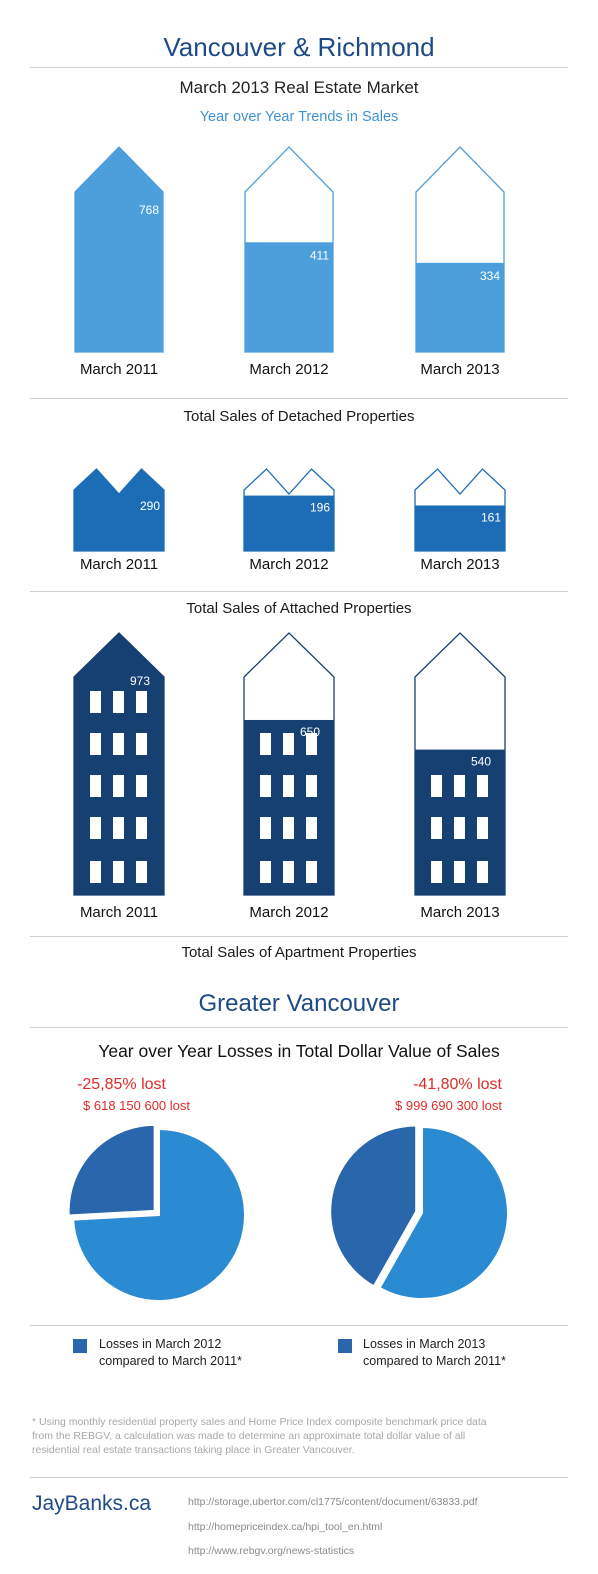 Image resolution: width=598 pixels, height=1574 pixels. What do you see at coordinates (299, 87) in the screenshot?
I see `page-subtitle: March 2013 Real Estate Market` at bounding box center [299, 87].